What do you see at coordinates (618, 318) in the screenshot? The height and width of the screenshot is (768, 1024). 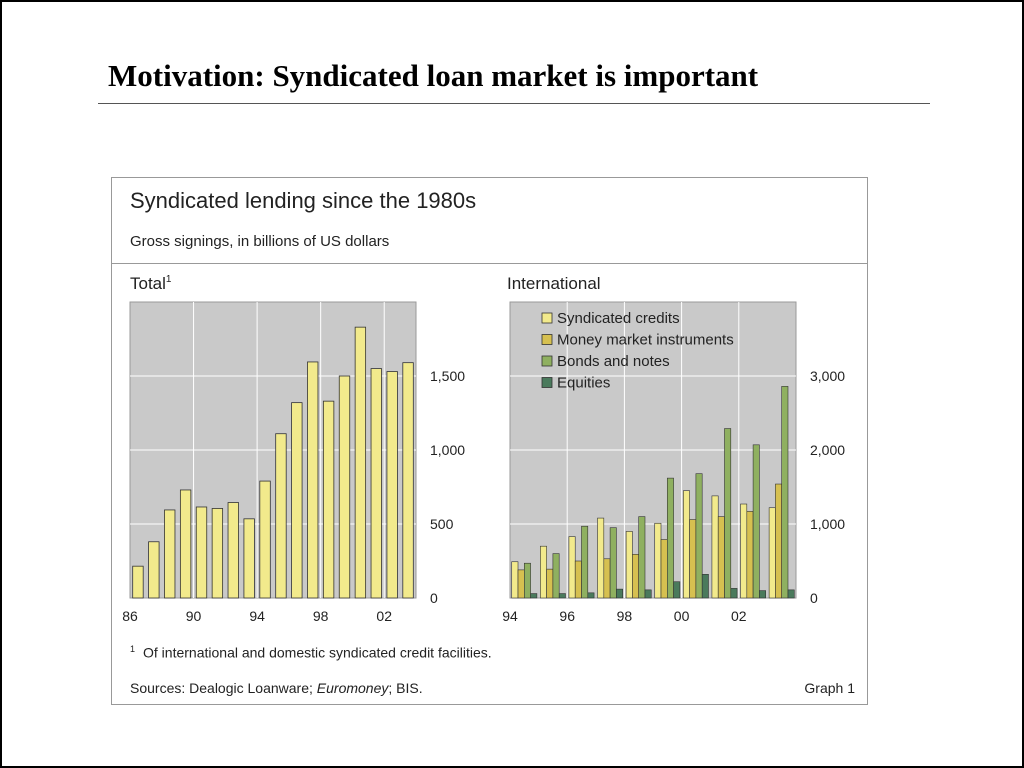 I see `chart2-legend-label: Syndicated credits` at bounding box center [618, 318].